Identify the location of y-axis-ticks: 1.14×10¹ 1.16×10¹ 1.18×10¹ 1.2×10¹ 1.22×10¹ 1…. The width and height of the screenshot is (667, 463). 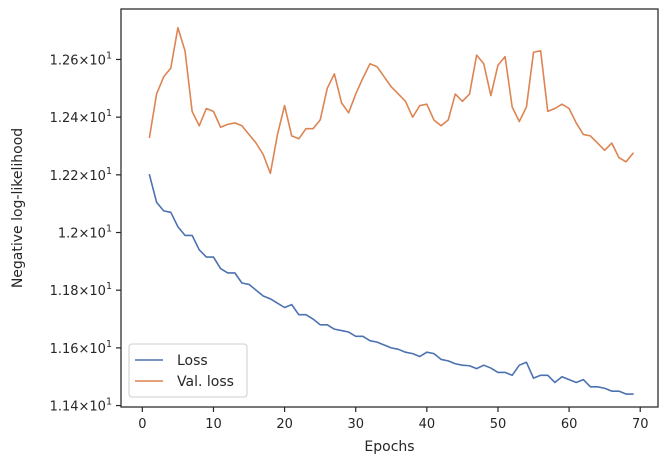
(85, 232).